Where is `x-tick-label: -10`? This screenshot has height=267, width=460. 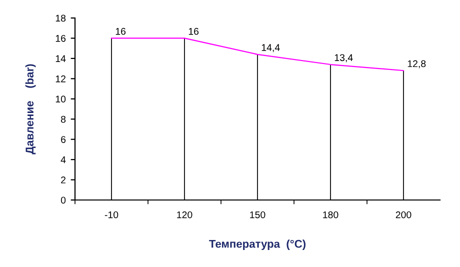
x-tick-label: -10 is located at coordinates (111, 214).